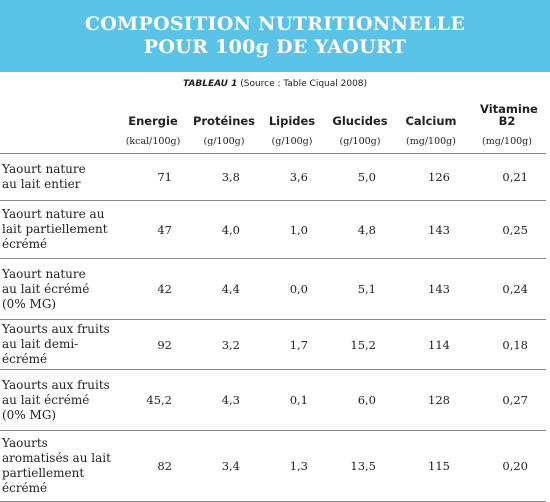 The width and height of the screenshot is (550, 502). What do you see at coordinates (58, 114) in the screenshot?
I see `header-blank` at bounding box center [58, 114].